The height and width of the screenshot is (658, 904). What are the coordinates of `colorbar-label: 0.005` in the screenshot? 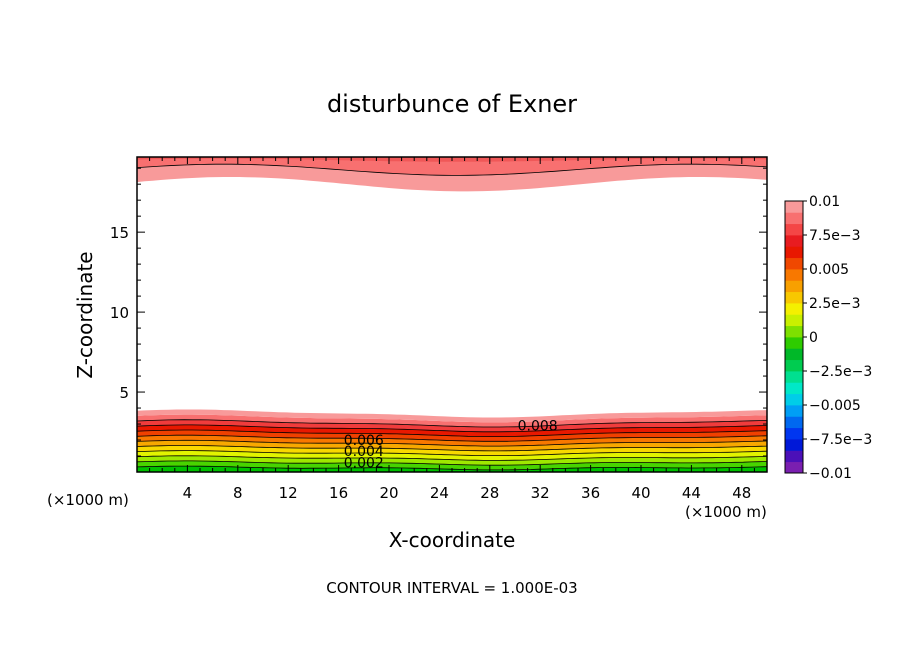 It's located at (829, 270).